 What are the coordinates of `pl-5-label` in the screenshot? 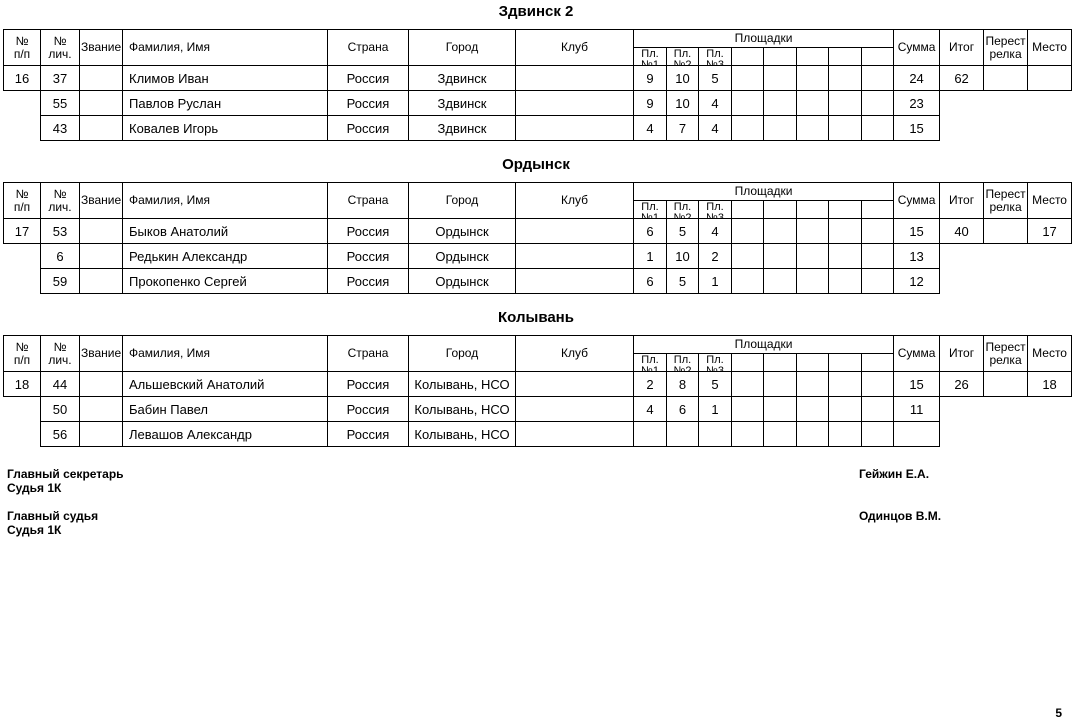 It's located at (780, 57).